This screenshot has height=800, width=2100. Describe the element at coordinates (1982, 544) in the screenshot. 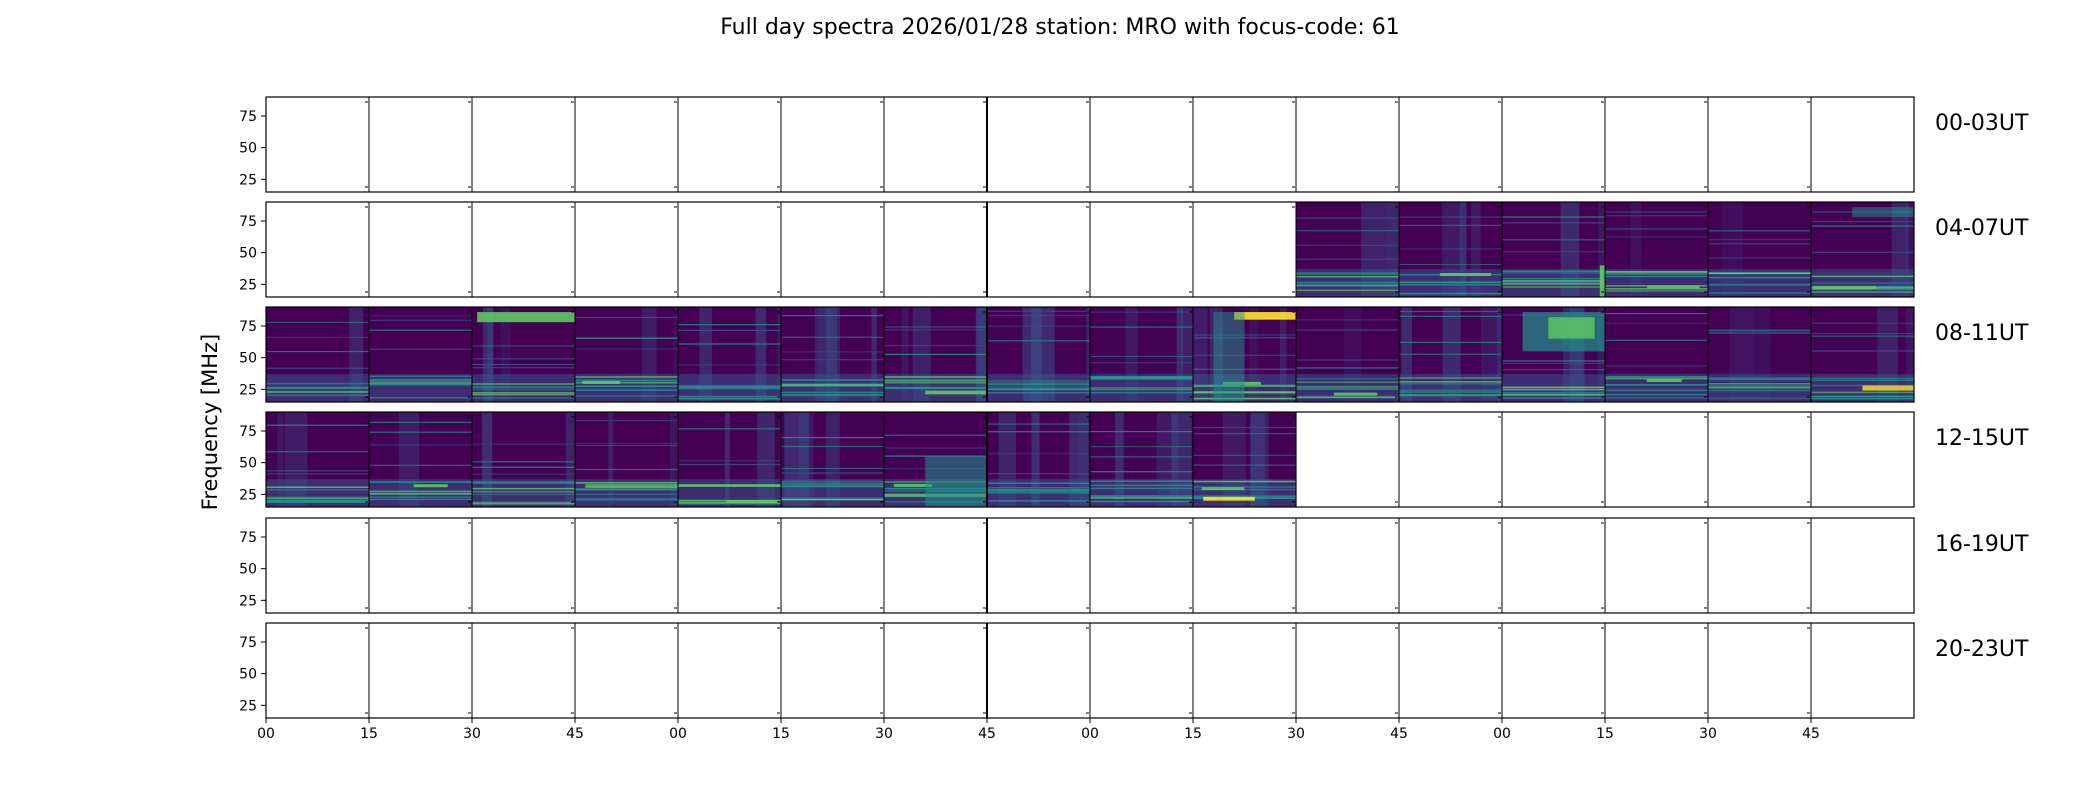

I see `row-label: 16-19UT` at that location.